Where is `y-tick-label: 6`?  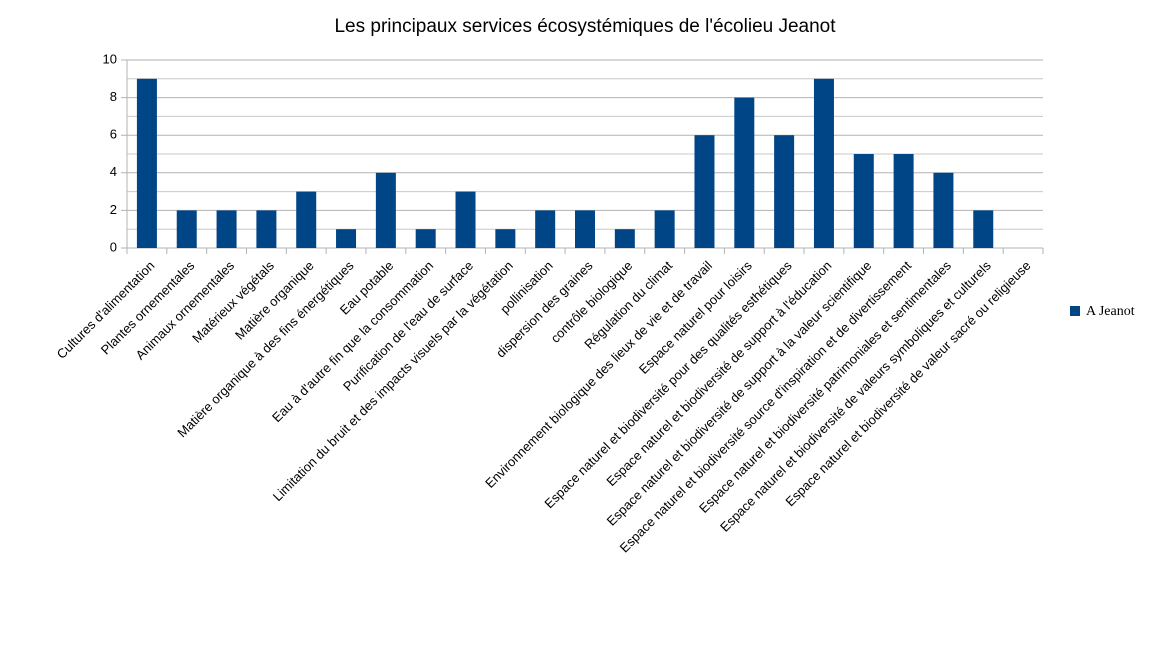
y-tick-label: 6 is located at coordinates (113, 134).